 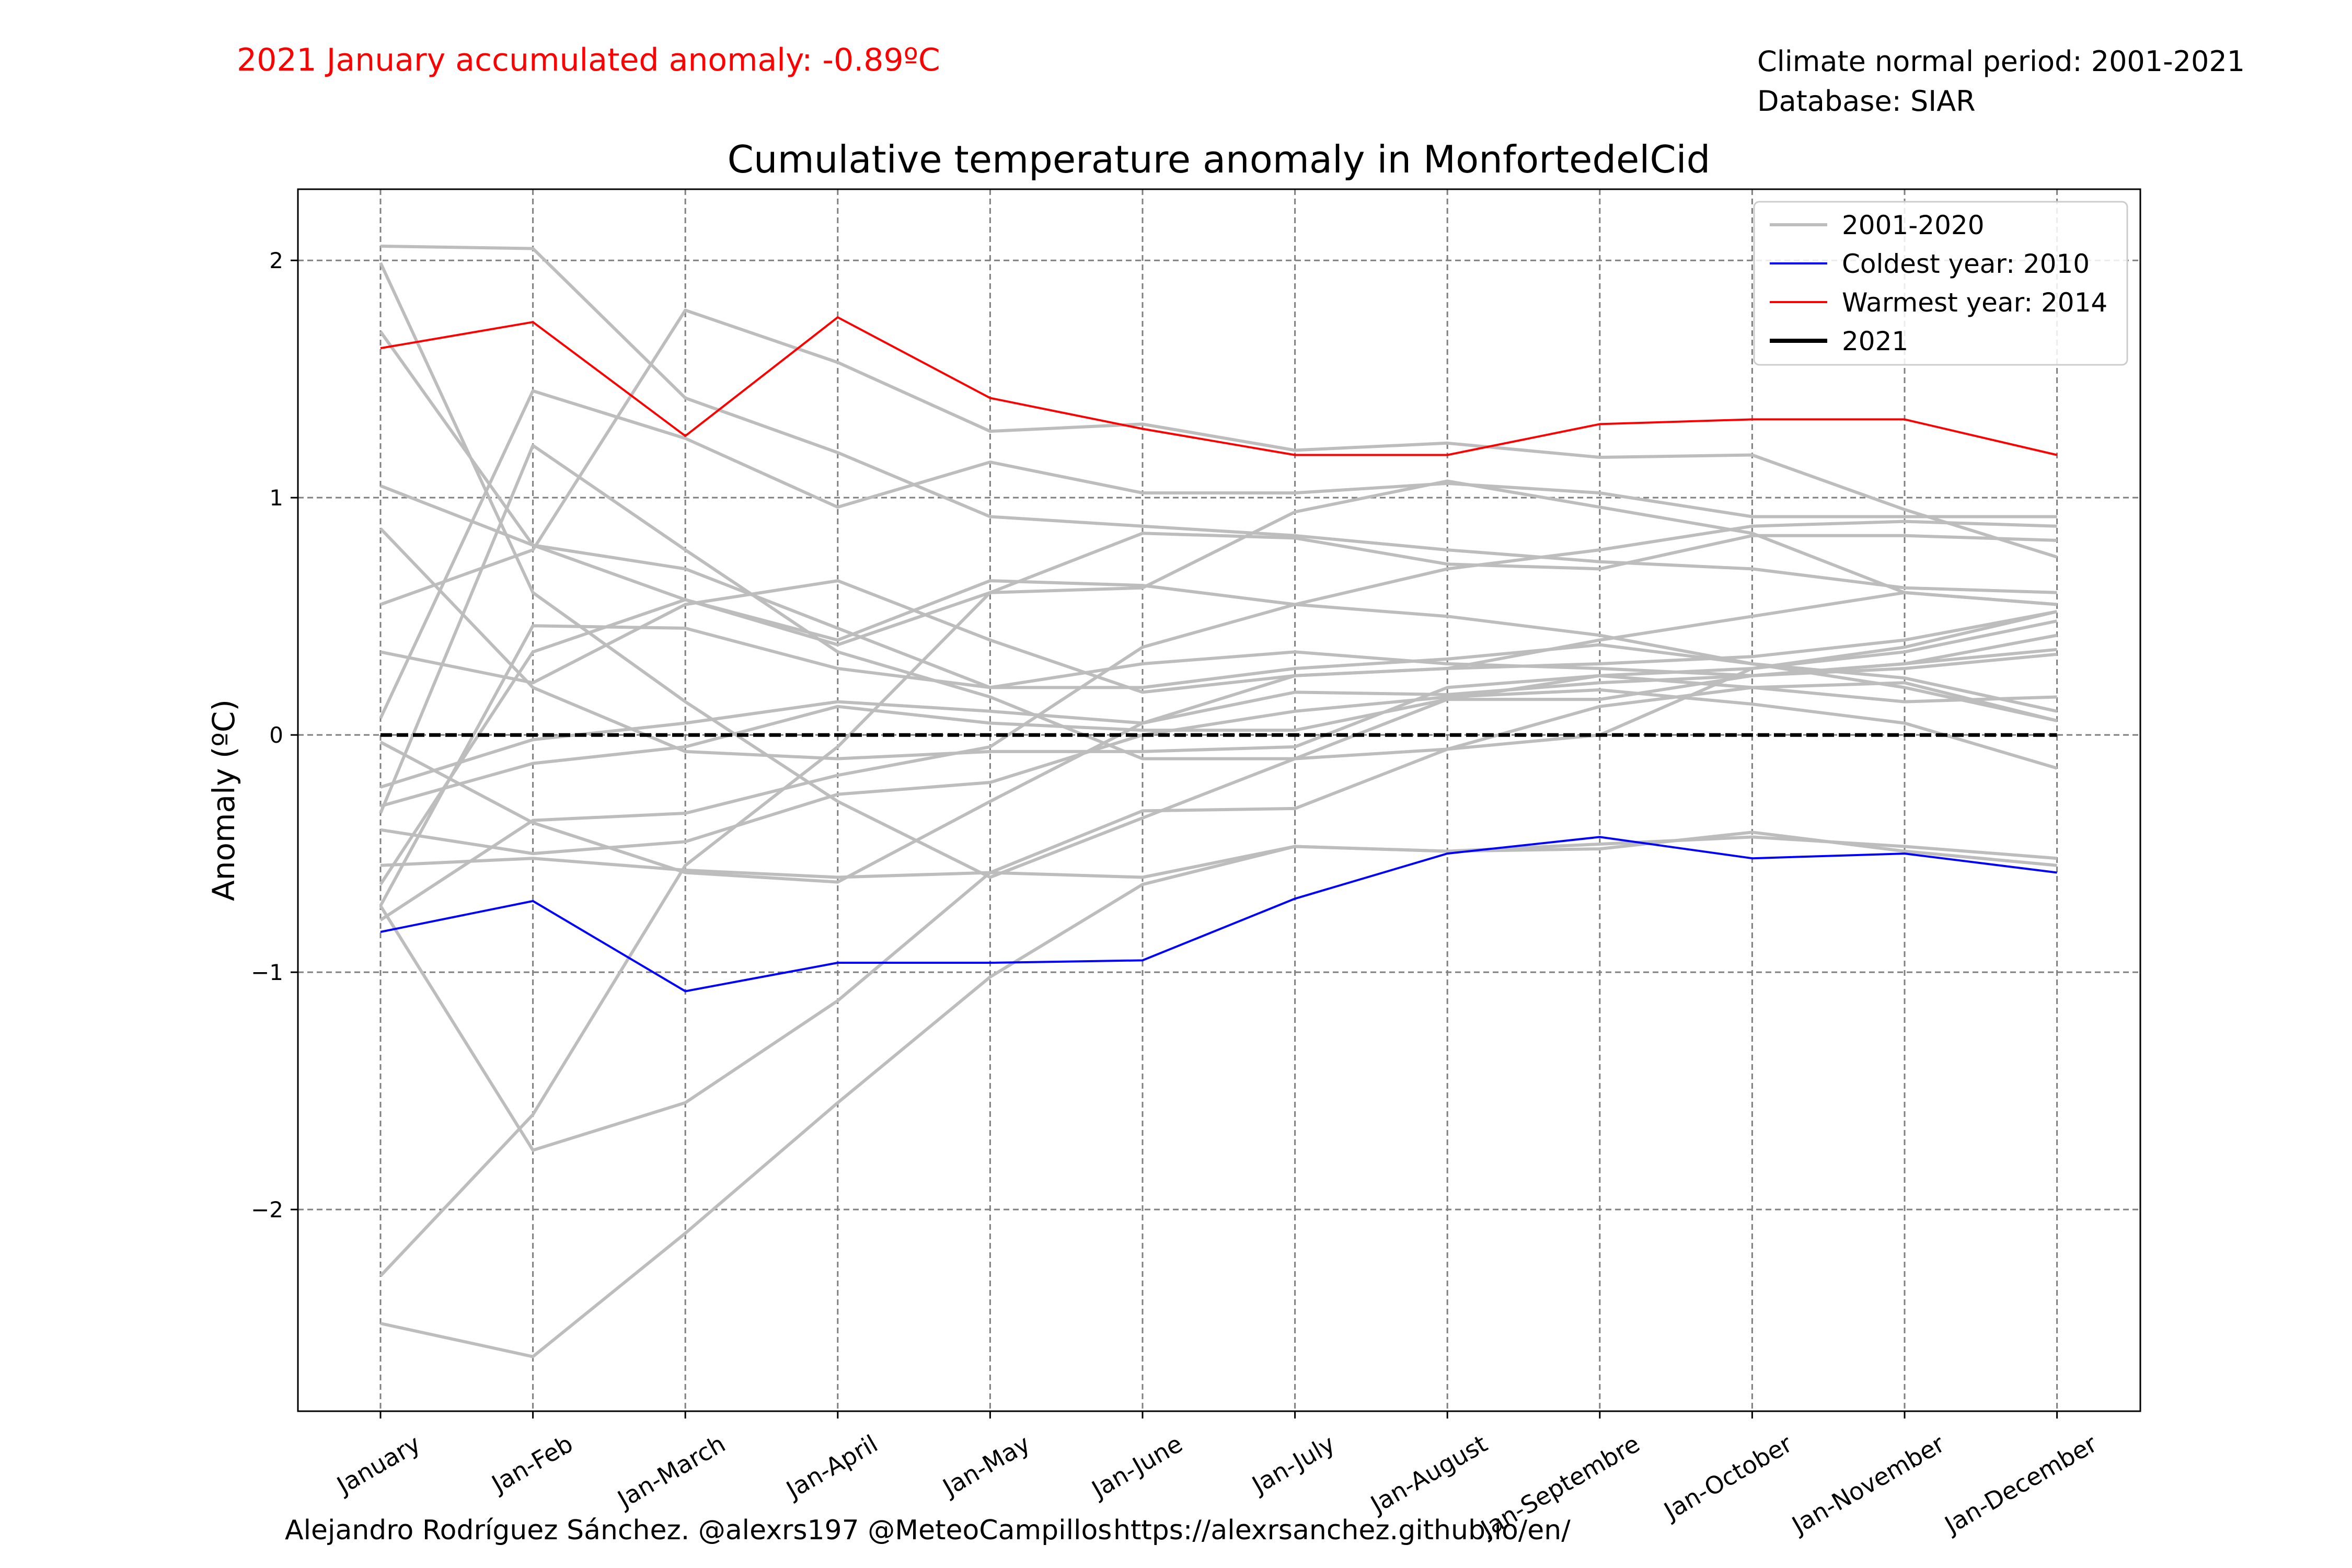 I want to click on series-line-warmest, so click(x=1219, y=386).